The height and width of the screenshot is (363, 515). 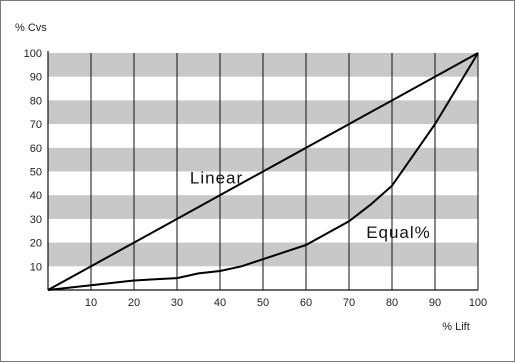 I want to click on y-tick-label-30: 30, so click(x=36, y=220).